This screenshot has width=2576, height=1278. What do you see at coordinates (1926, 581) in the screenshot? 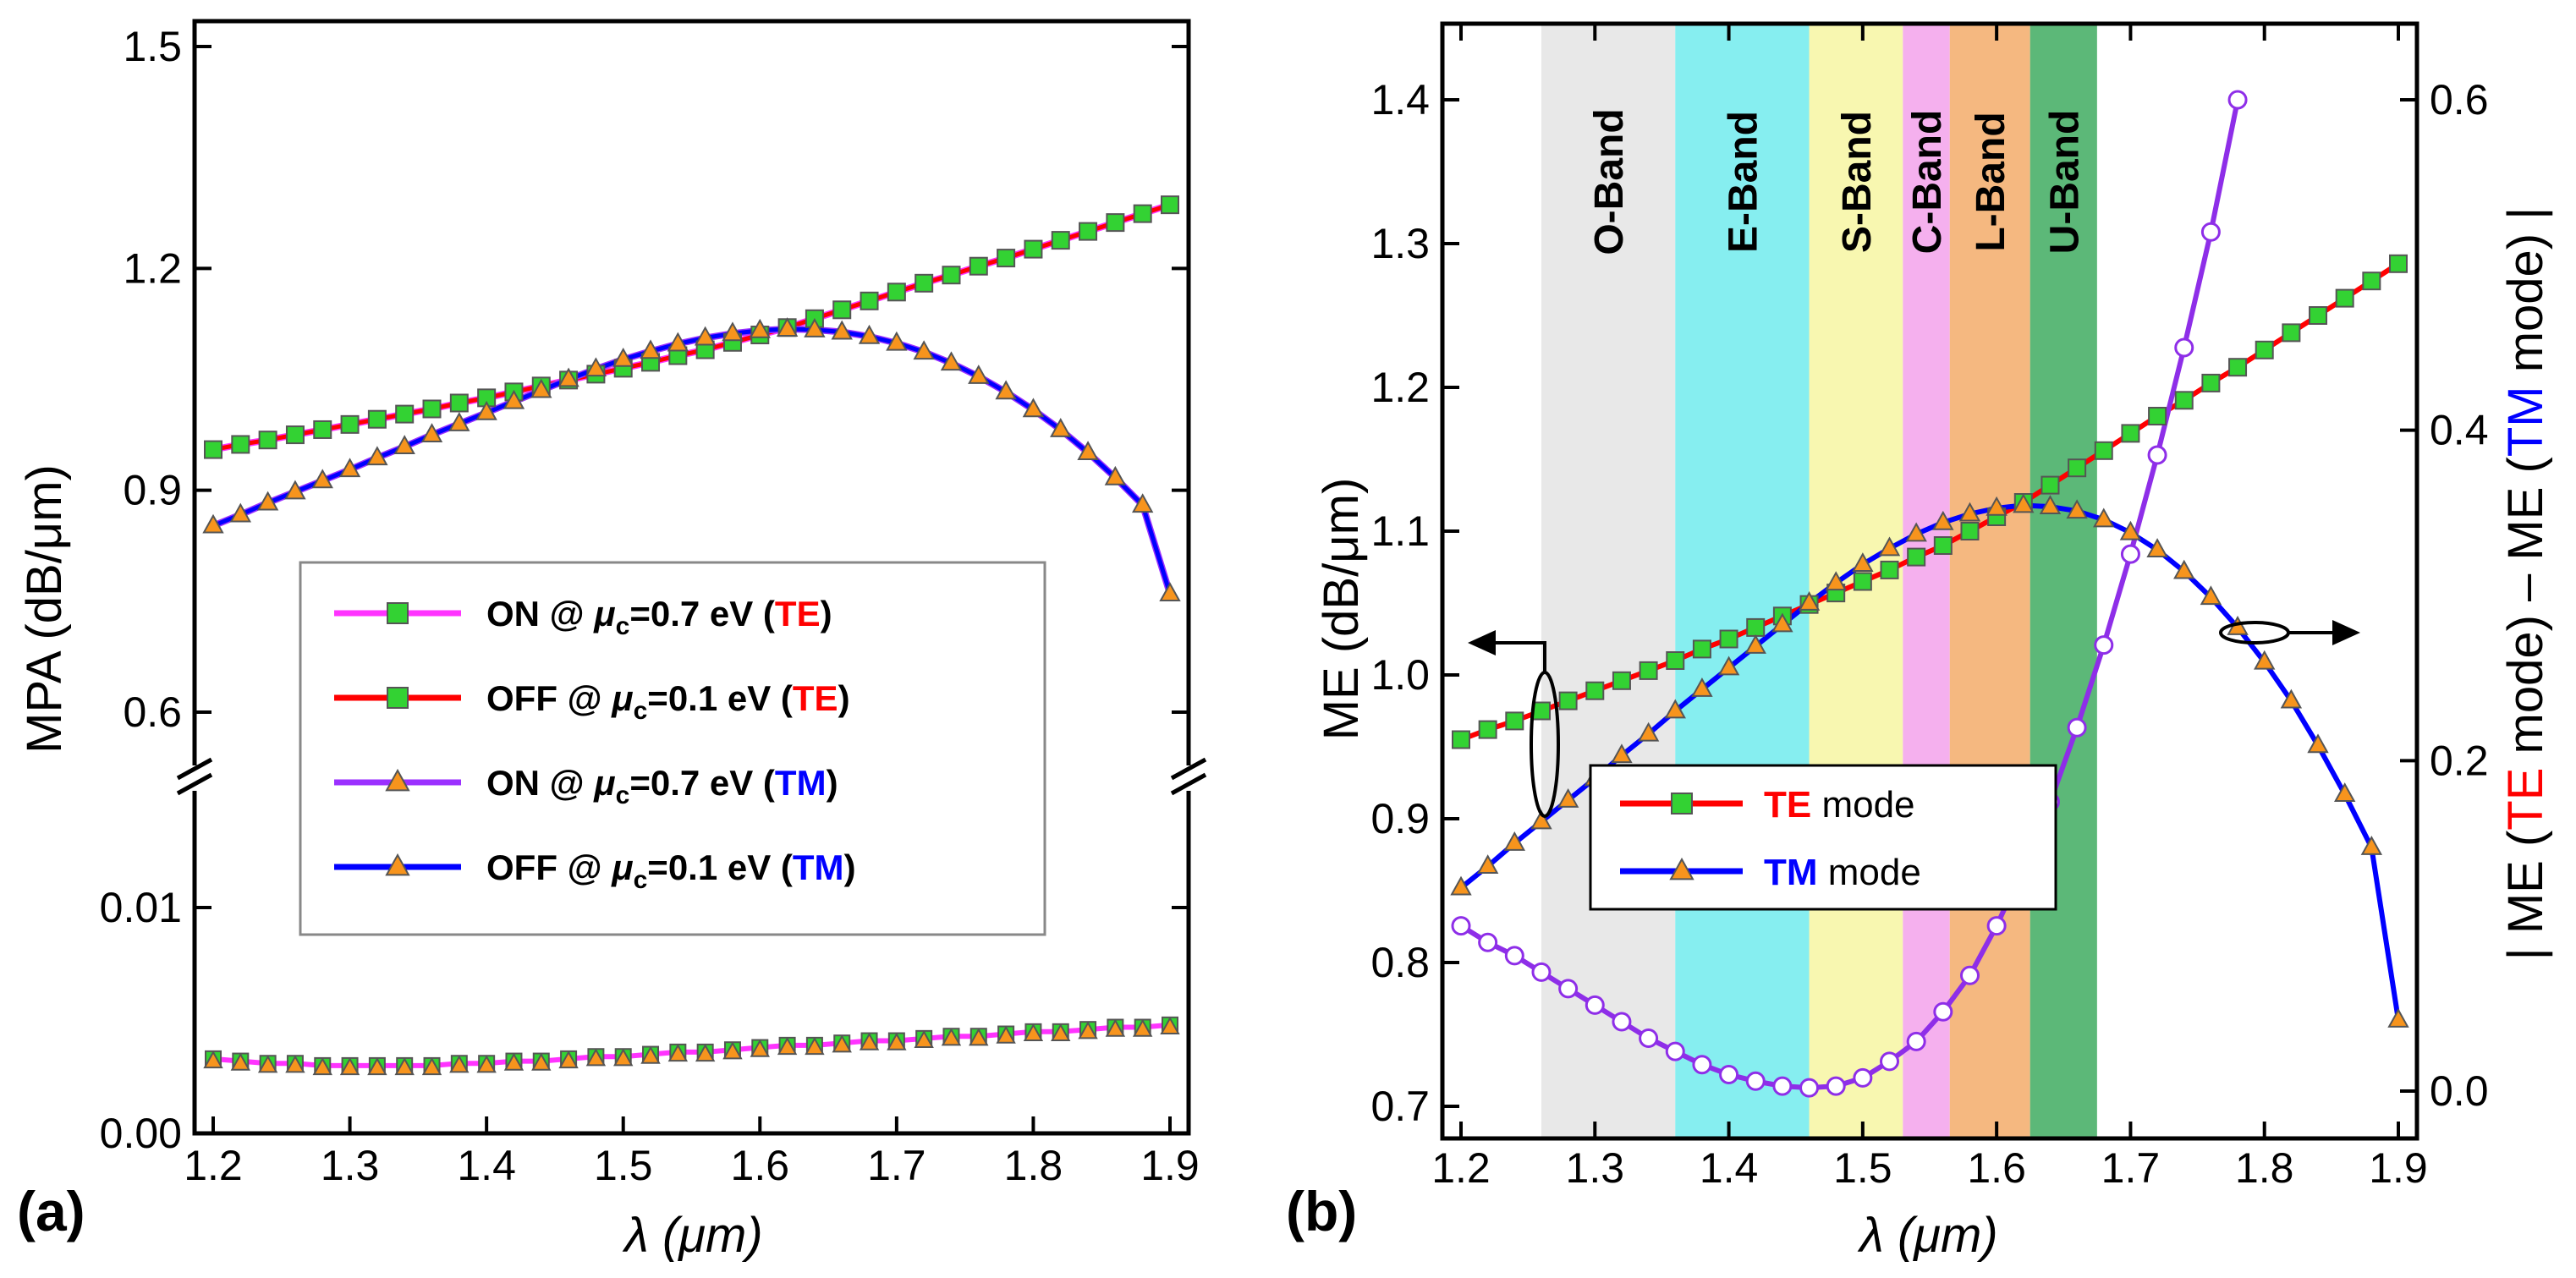
I see `band-region` at bounding box center [1926, 581].